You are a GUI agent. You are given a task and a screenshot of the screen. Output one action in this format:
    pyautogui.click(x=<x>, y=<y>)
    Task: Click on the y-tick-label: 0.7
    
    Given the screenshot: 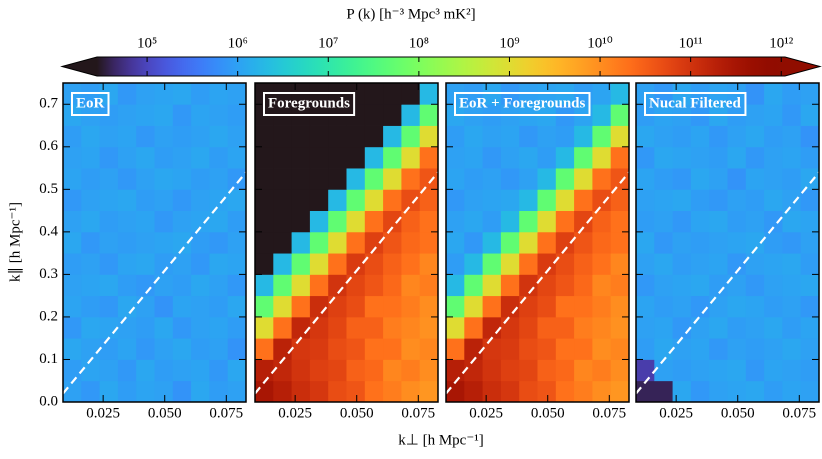 What is the action you would take?
    pyautogui.click(x=48, y=104)
    